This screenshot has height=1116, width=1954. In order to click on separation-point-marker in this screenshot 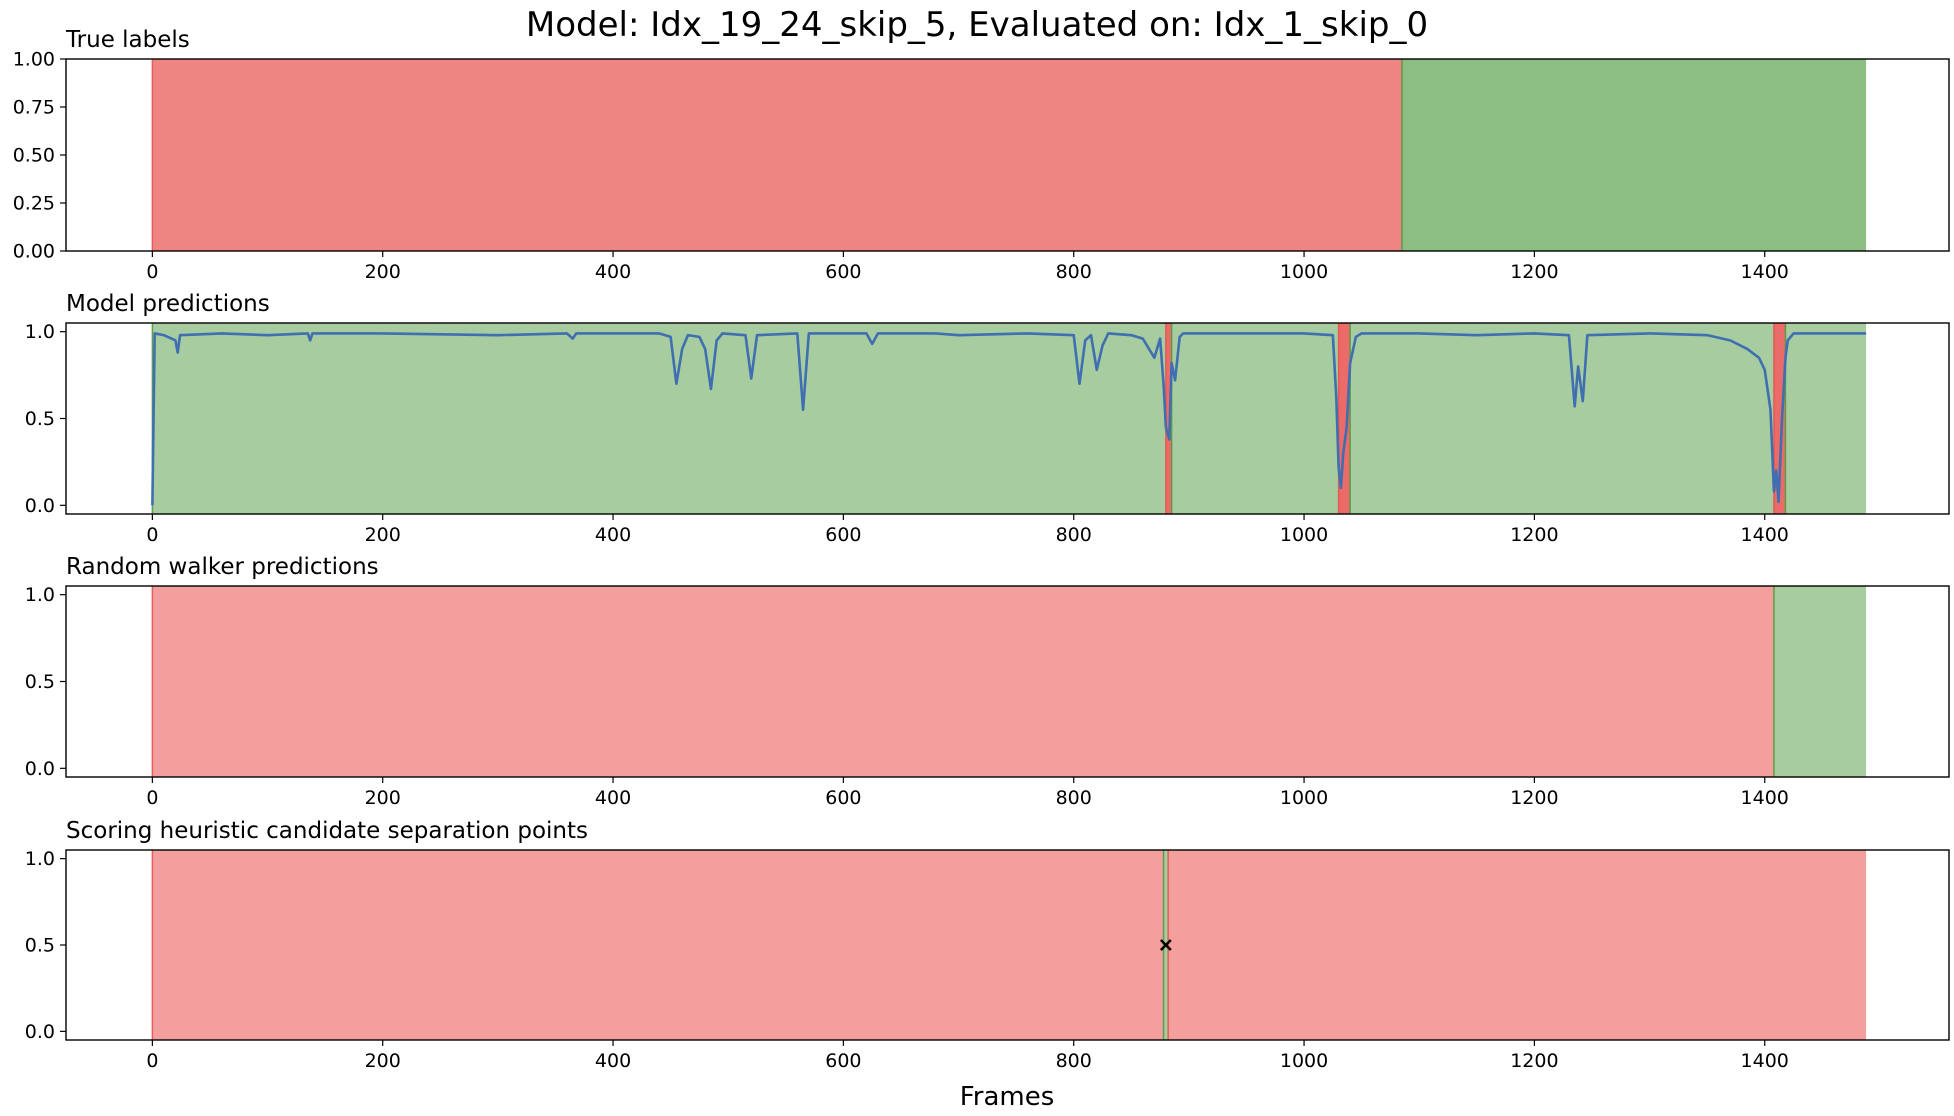, I will do `click(1165, 945)`.